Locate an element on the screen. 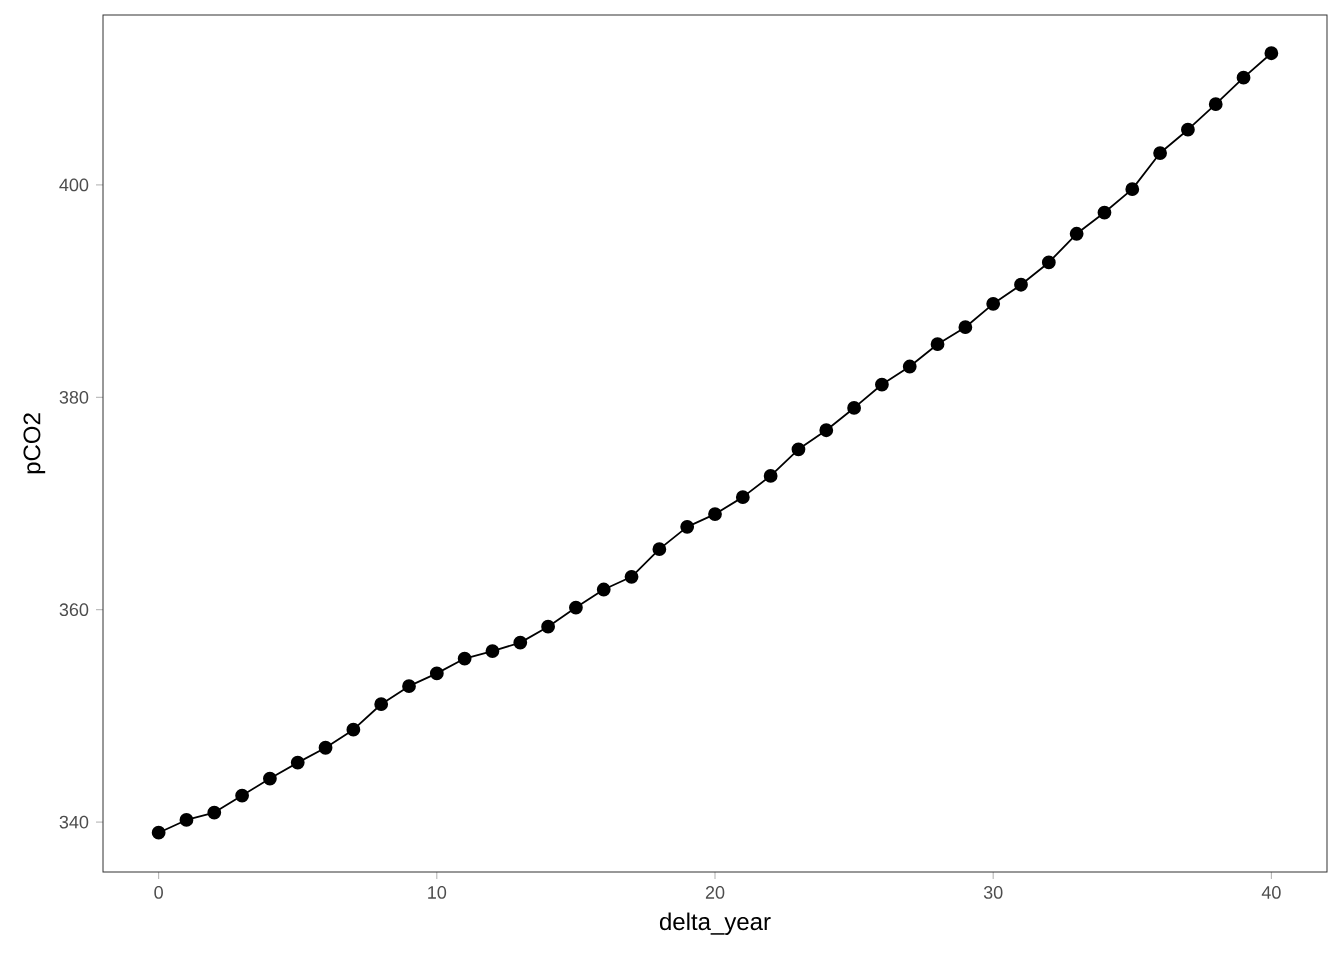 This screenshot has width=1344, height=960. y-axis-title: pCO2 is located at coordinates (34, 443).